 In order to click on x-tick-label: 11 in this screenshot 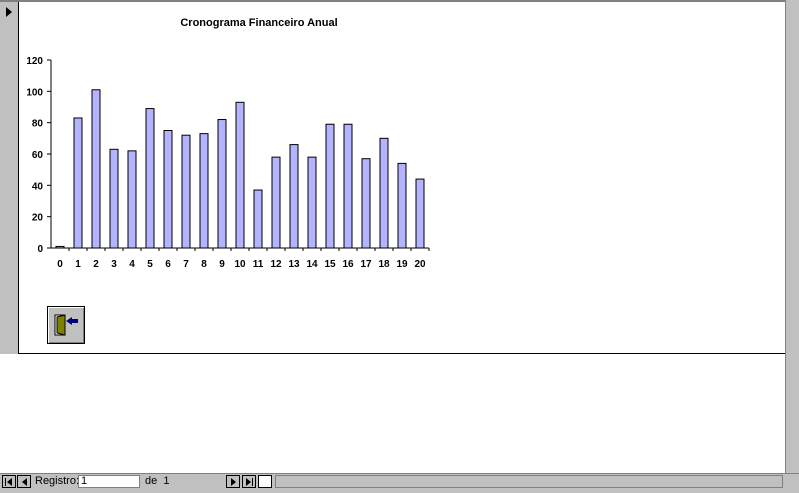, I will do `click(258, 264)`.